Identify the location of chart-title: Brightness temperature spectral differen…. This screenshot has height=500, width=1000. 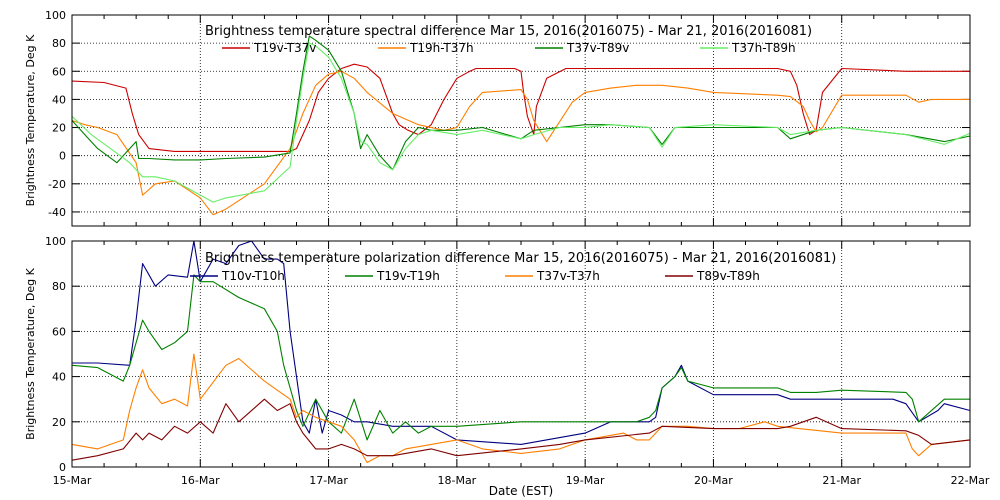
(508, 31).